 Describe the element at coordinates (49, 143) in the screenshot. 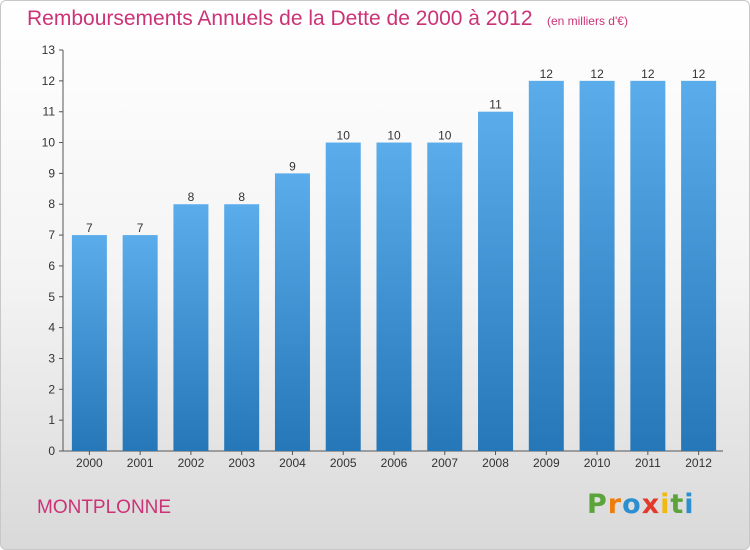

I see `y-tick-label: 10` at that location.